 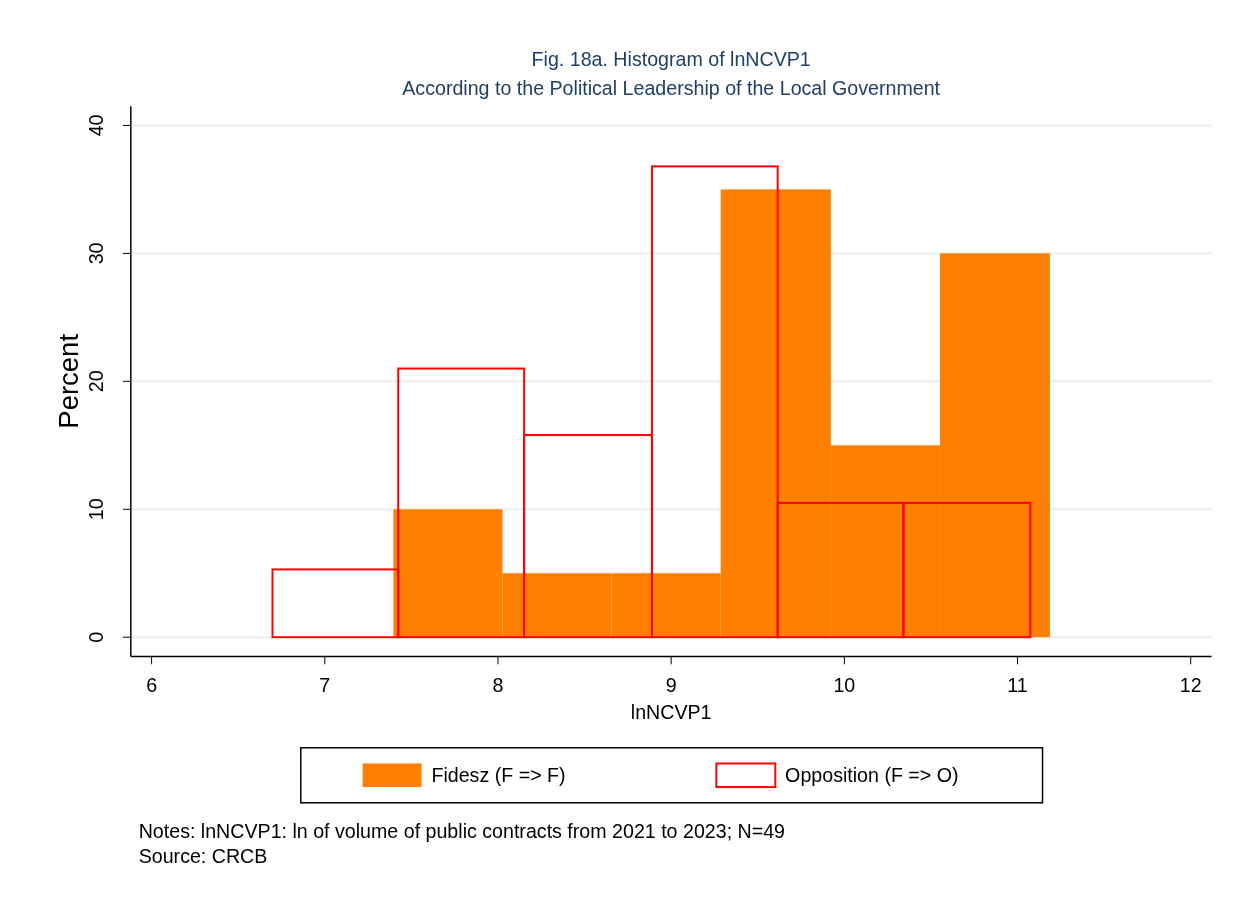 I want to click on x-tick-label: 11, so click(x=1017, y=684).